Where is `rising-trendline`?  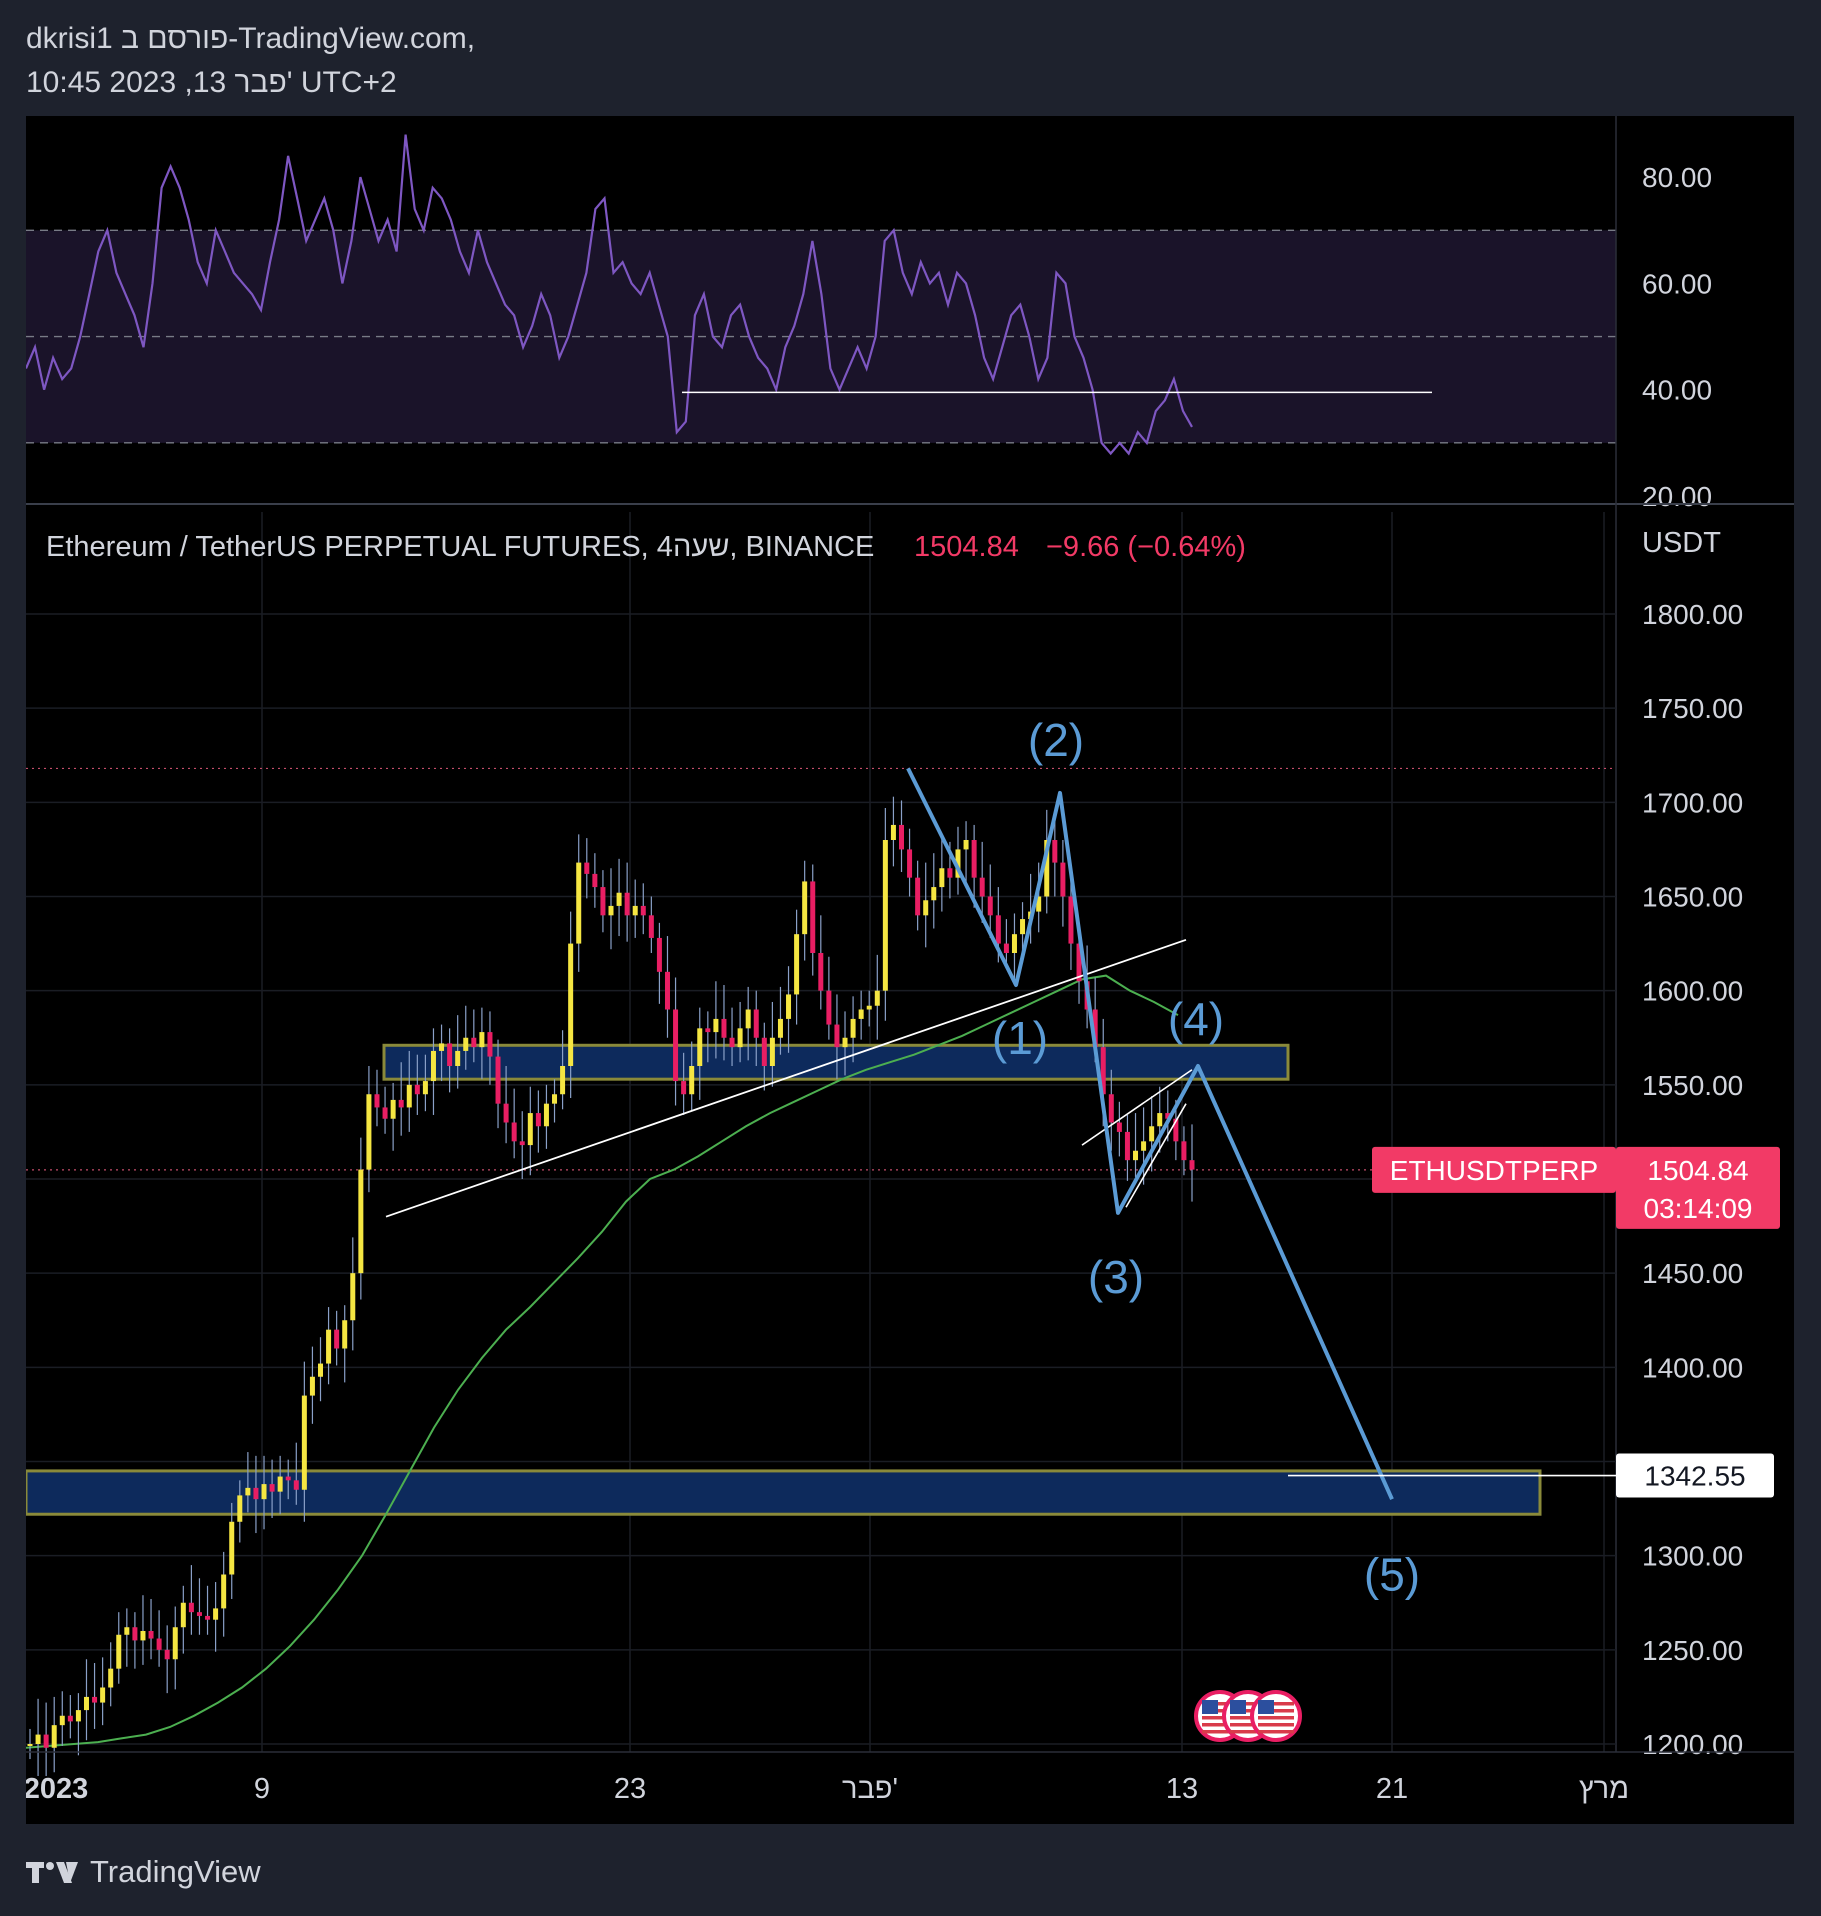 rising-trendline is located at coordinates (786, 1078).